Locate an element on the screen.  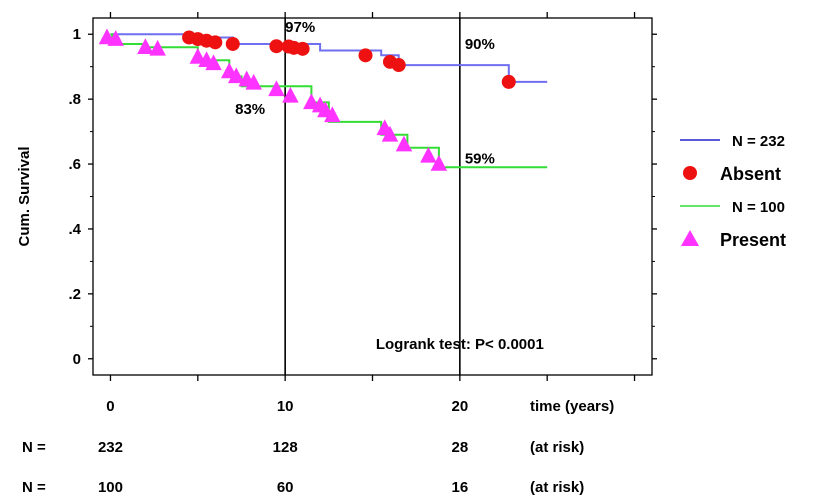
legend: N = 232 Absent N = 100 Present is located at coordinates (733, 191).